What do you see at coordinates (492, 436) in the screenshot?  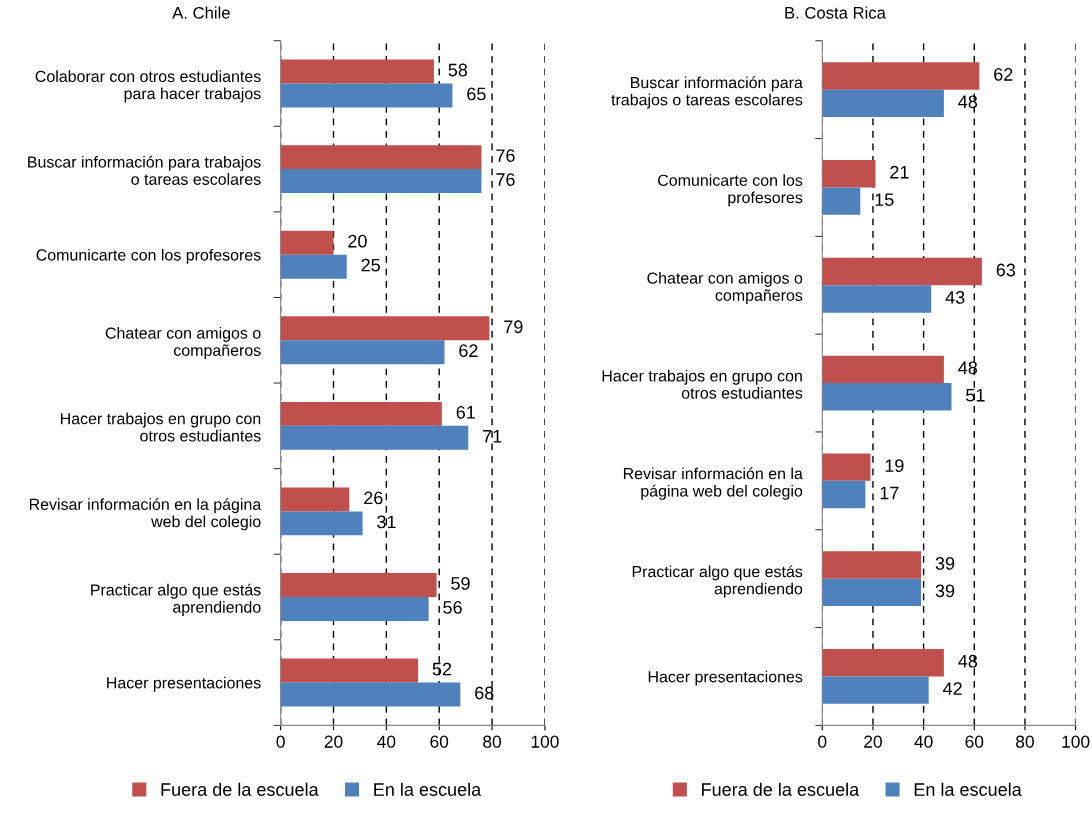 I see `data-label: 71` at bounding box center [492, 436].